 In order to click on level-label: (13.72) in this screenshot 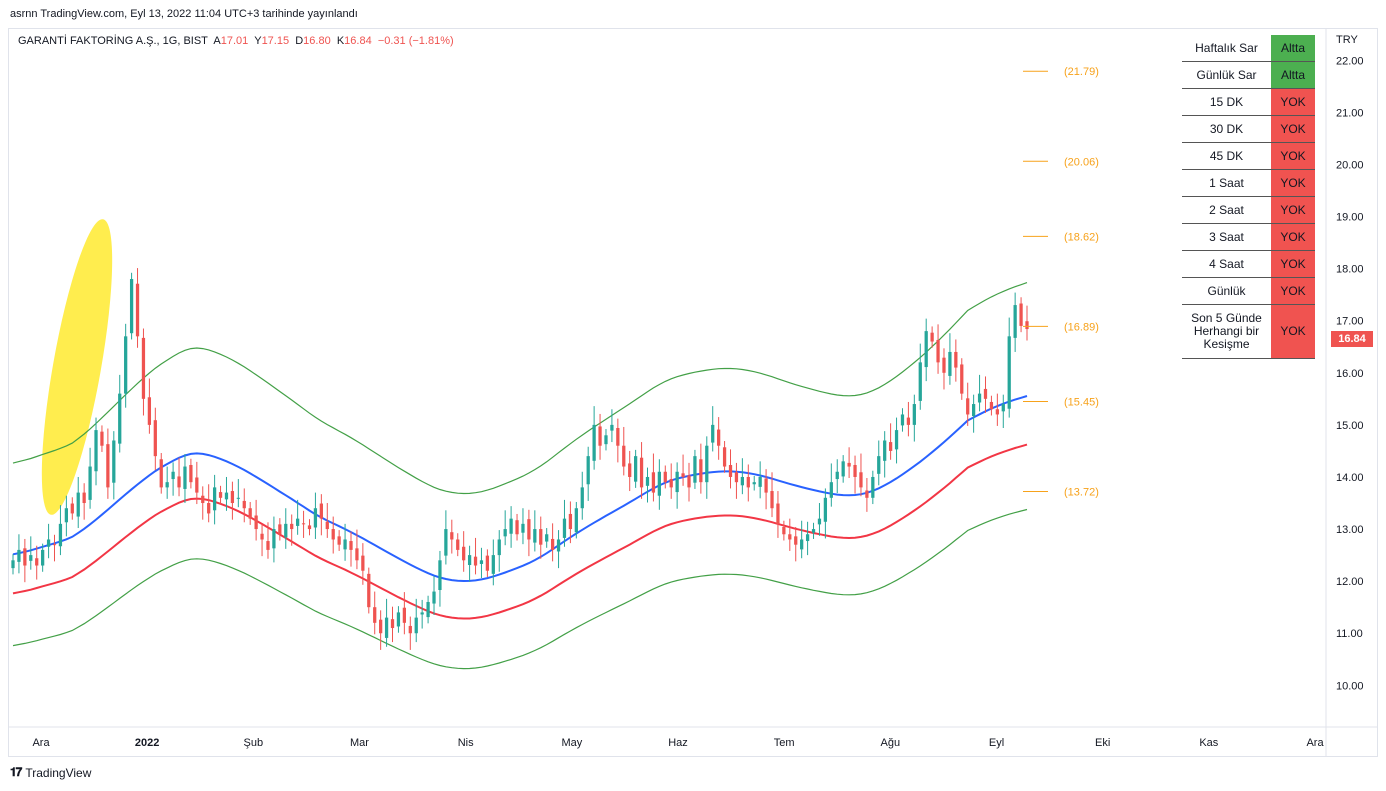, I will do `click(1081, 493)`.